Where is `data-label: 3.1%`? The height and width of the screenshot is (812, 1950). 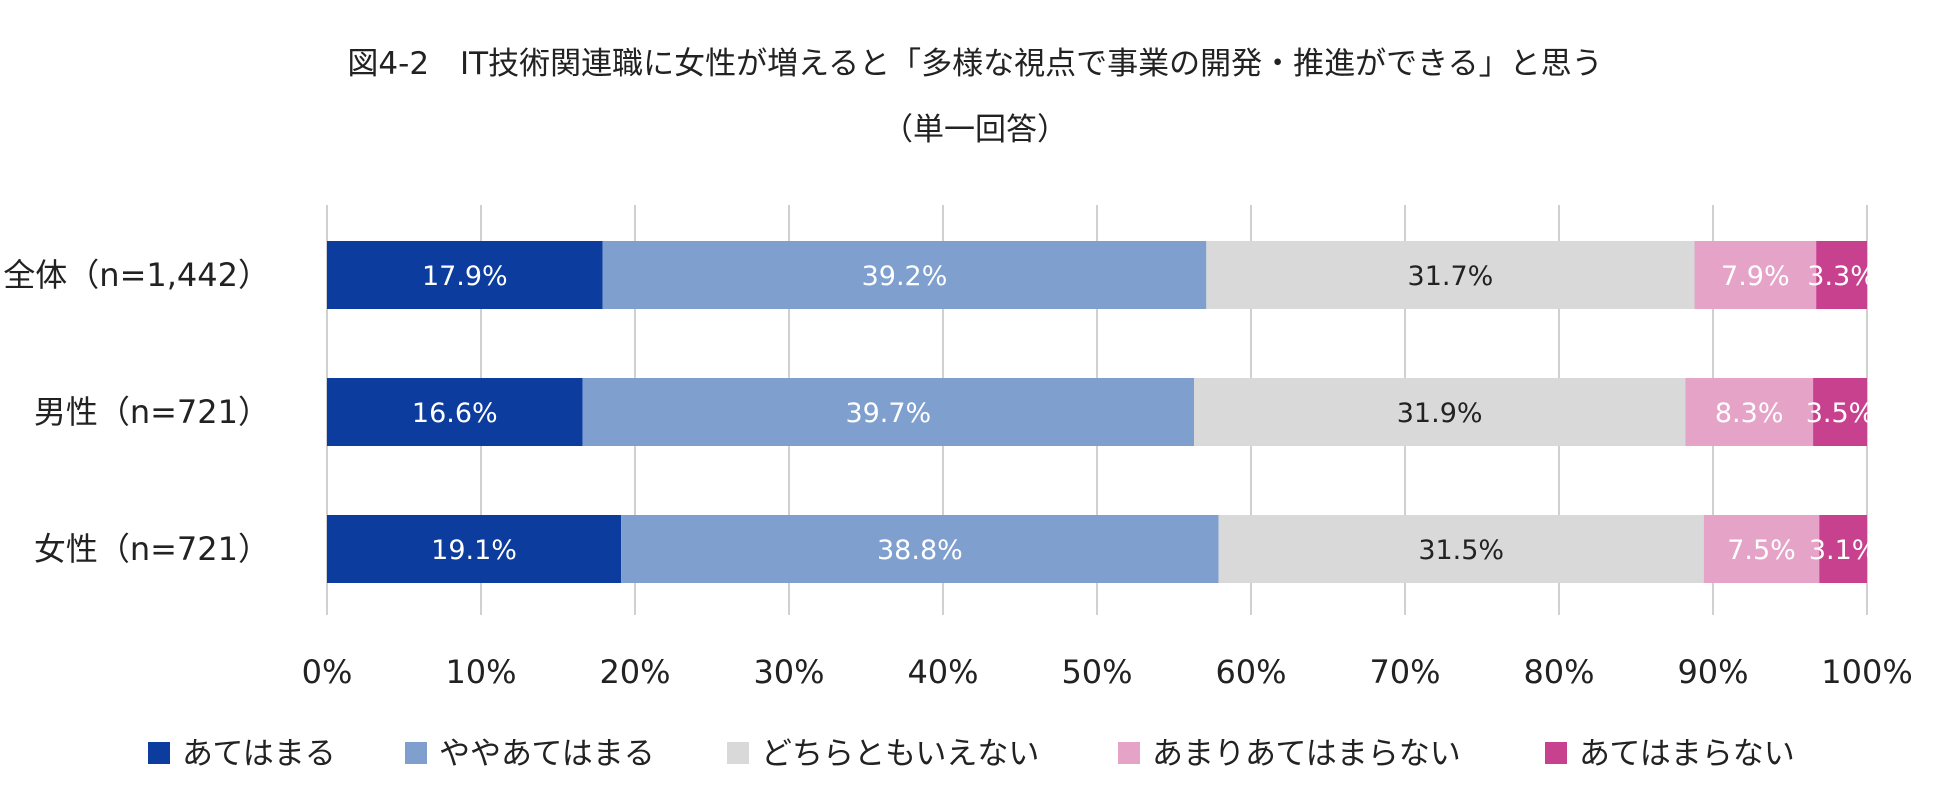
data-label: 3.1% is located at coordinates (1843, 550).